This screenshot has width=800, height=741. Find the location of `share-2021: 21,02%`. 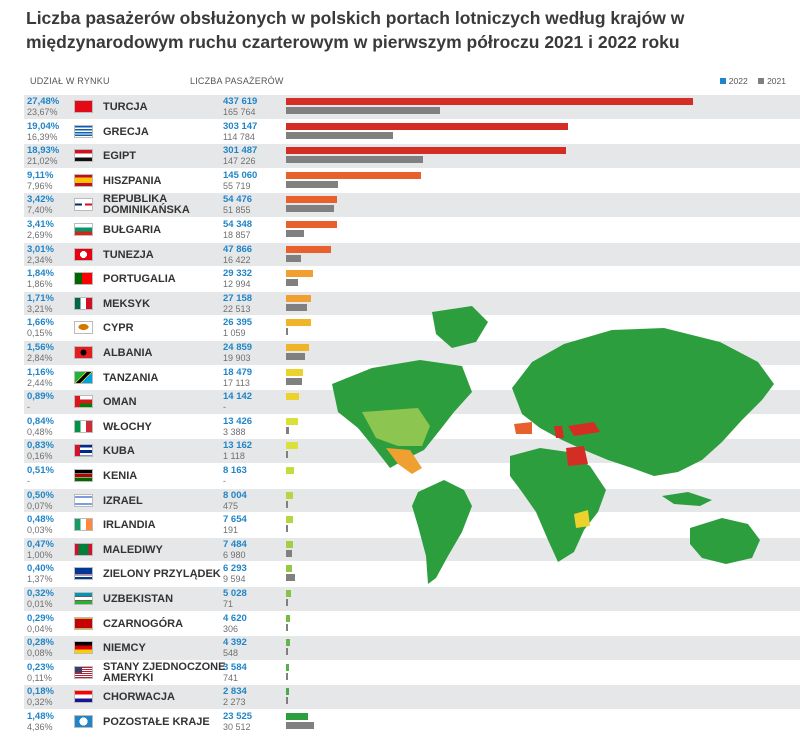

share-2021: 21,02% is located at coordinates (42, 161).